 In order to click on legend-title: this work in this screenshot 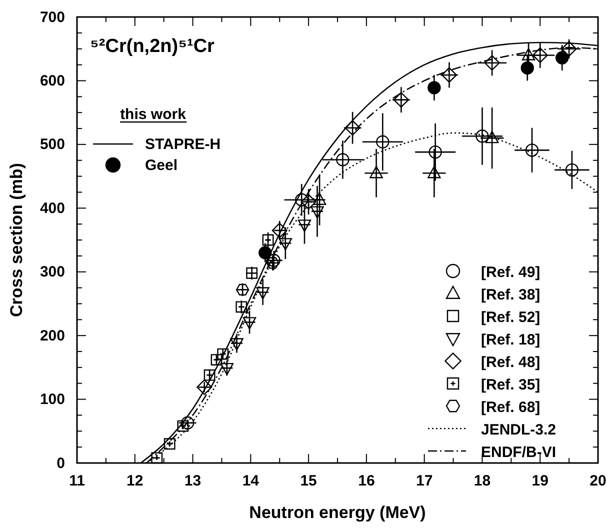, I will do `click(153, 114)`.